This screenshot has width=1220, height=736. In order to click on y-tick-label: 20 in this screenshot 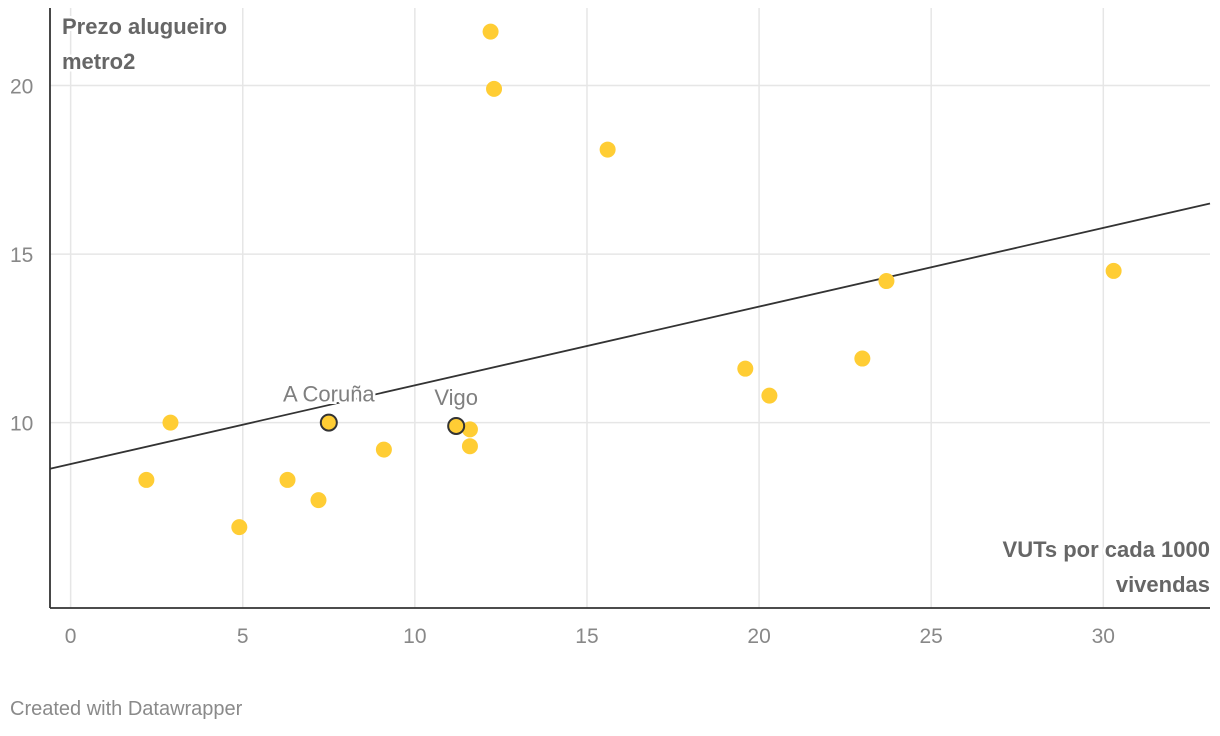, I will do `click(21, 87)`.